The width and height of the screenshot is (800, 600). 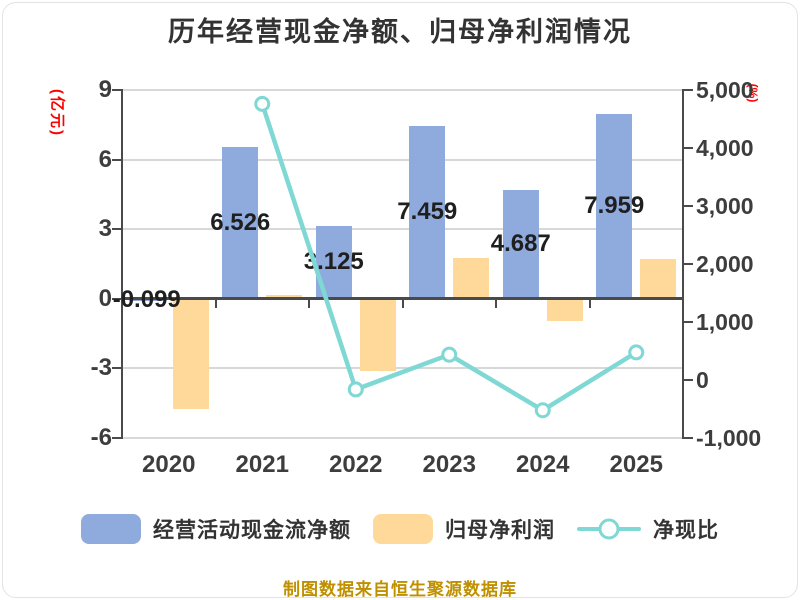 What do you see at coordinates (725, 263) in the screenshot?
I see `right-axis-tick-label: 2,000` at bounding box center [725, 263].